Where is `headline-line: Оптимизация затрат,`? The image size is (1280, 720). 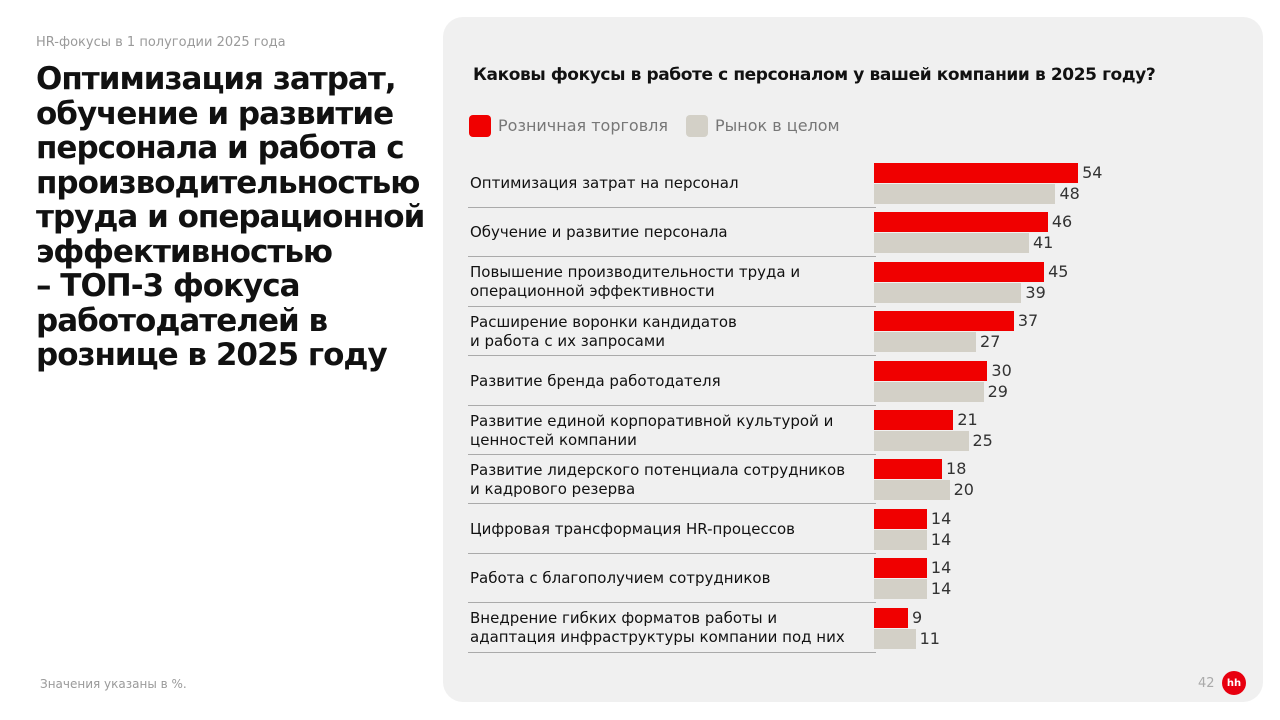
headline-line: Оптимизация затрат, is located at coordinates (216, 79).